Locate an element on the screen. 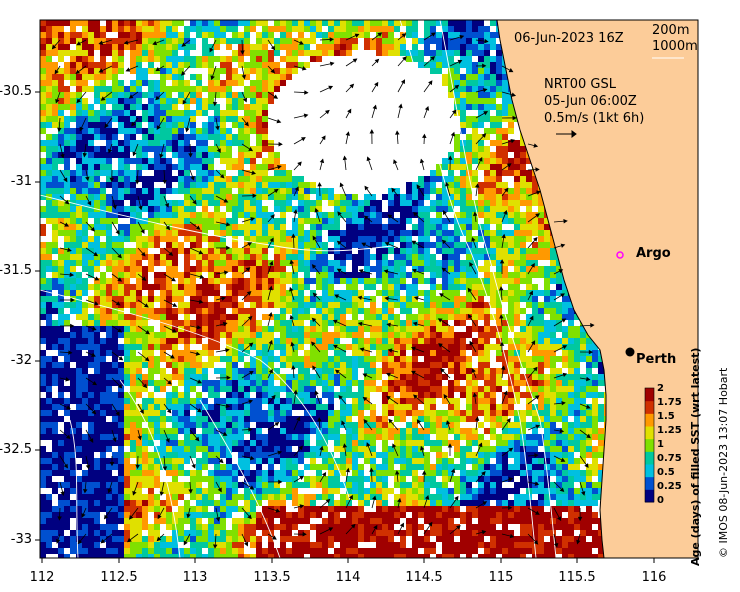  y-tick-marks is located at coordinates (37, 316).